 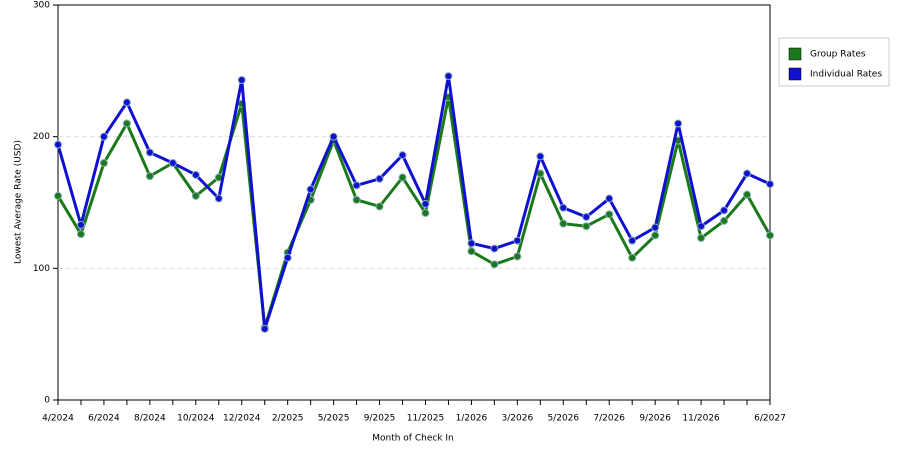 What do you see at coordinates (104, 419) in the screenshot?
I see `x-tick-label: 6/2024` at bounding box center [104, 419].